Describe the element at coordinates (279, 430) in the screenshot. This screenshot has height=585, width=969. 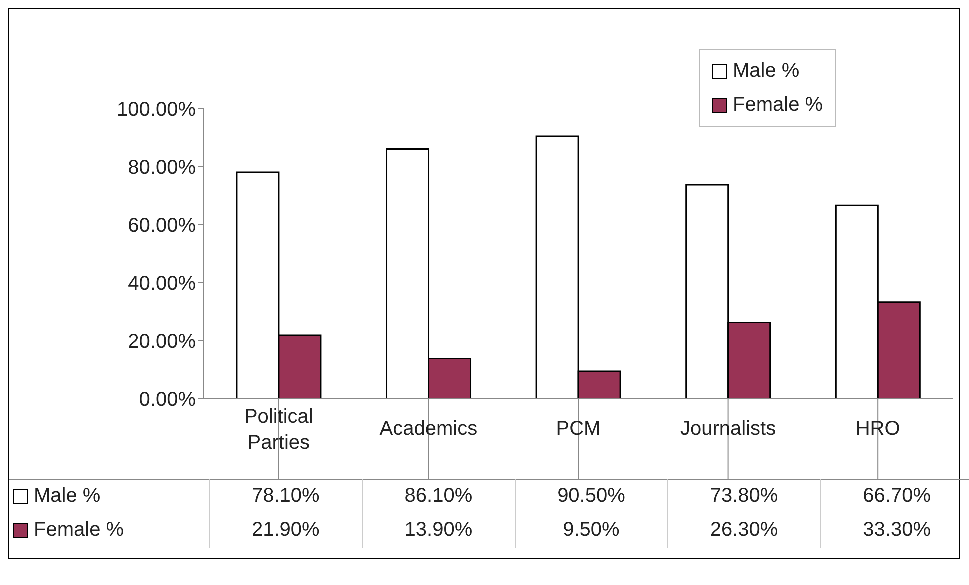
I see `x-tick-label: Political Parties` at that location.